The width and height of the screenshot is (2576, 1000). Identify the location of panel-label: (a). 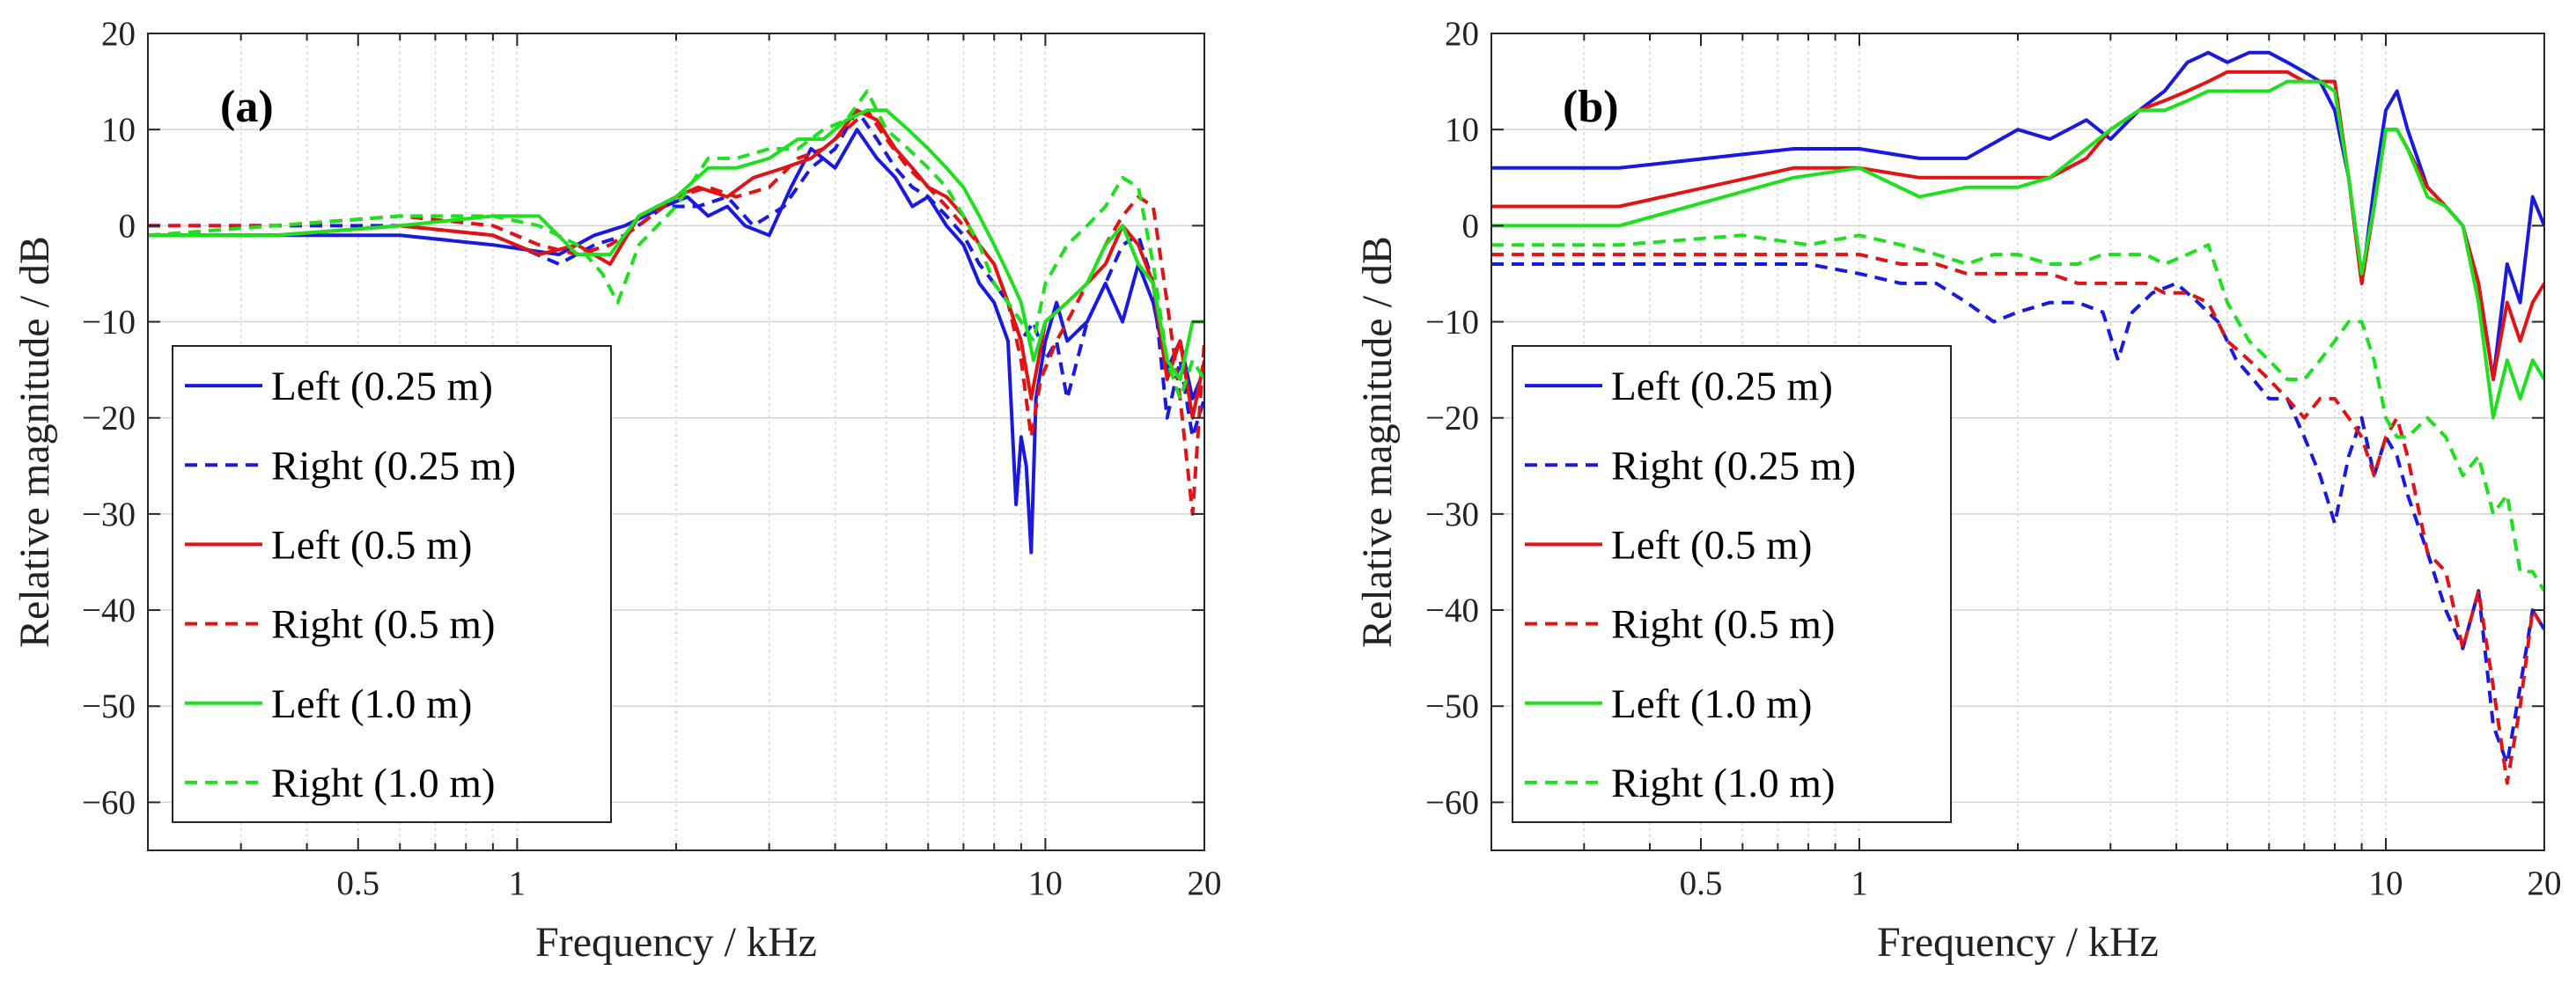
(247, 107).